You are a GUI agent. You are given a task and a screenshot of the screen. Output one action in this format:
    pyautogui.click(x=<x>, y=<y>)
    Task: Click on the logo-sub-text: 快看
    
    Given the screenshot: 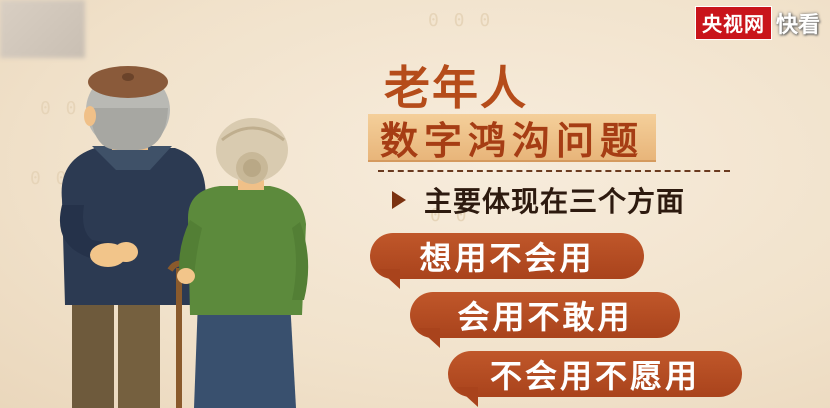 What is the action you would take?
    pyautogui.click(x=797, y=25)
    